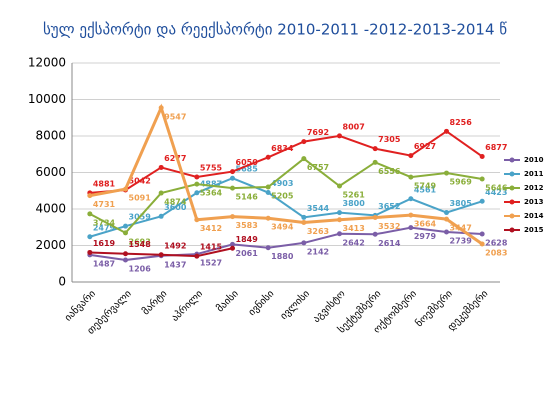 The image size is (550, 412). I want to click on data-label: 2642, so click(354, 242).